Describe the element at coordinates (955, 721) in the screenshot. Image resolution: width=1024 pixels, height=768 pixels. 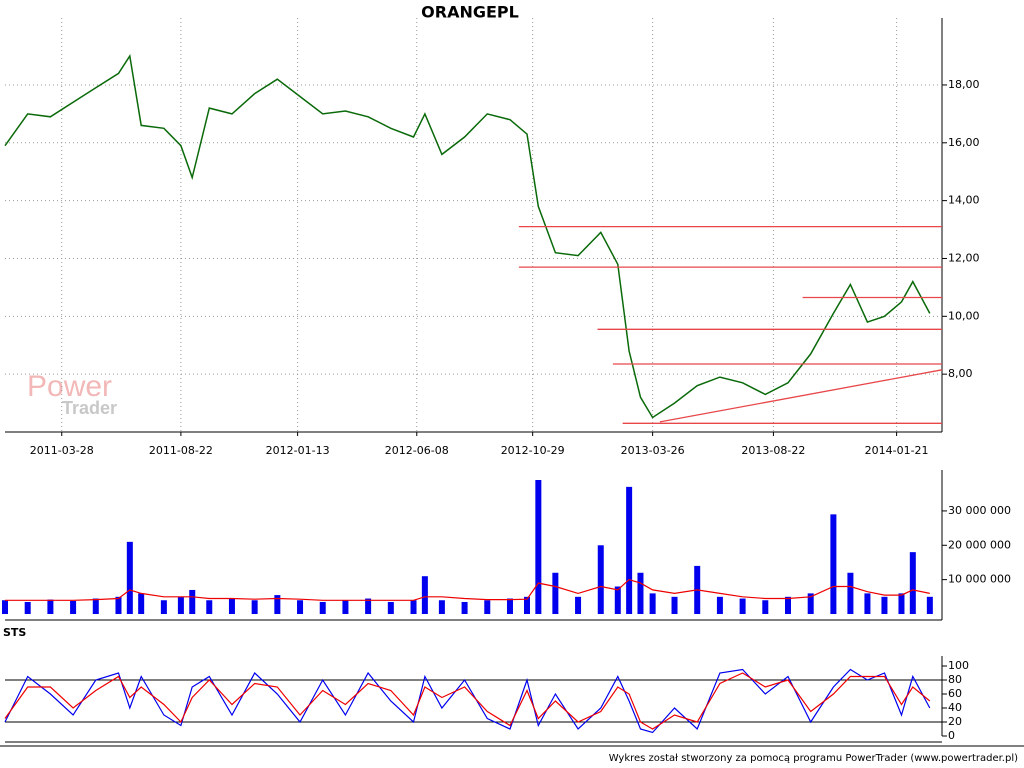
I see `y-tick-label: 20` at that location.